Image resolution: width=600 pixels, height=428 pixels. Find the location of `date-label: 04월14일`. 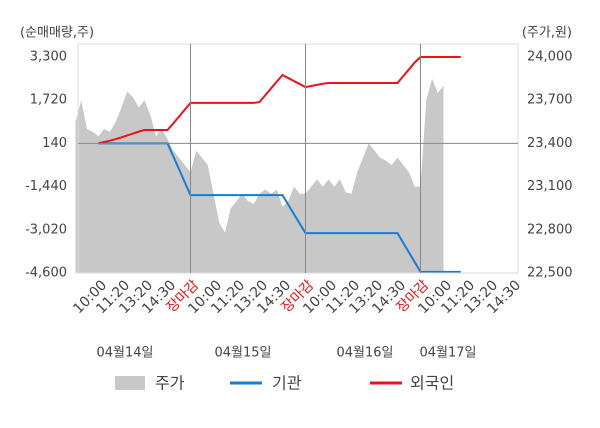

date-label: 04월14일 is located at coordinates (124, 353).